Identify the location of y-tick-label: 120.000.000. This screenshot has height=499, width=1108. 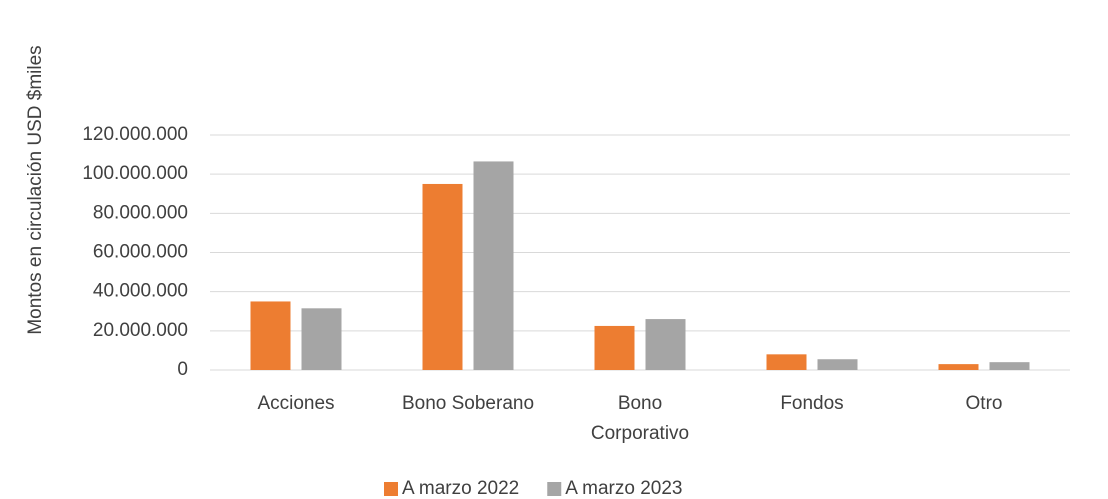
(135, 134).